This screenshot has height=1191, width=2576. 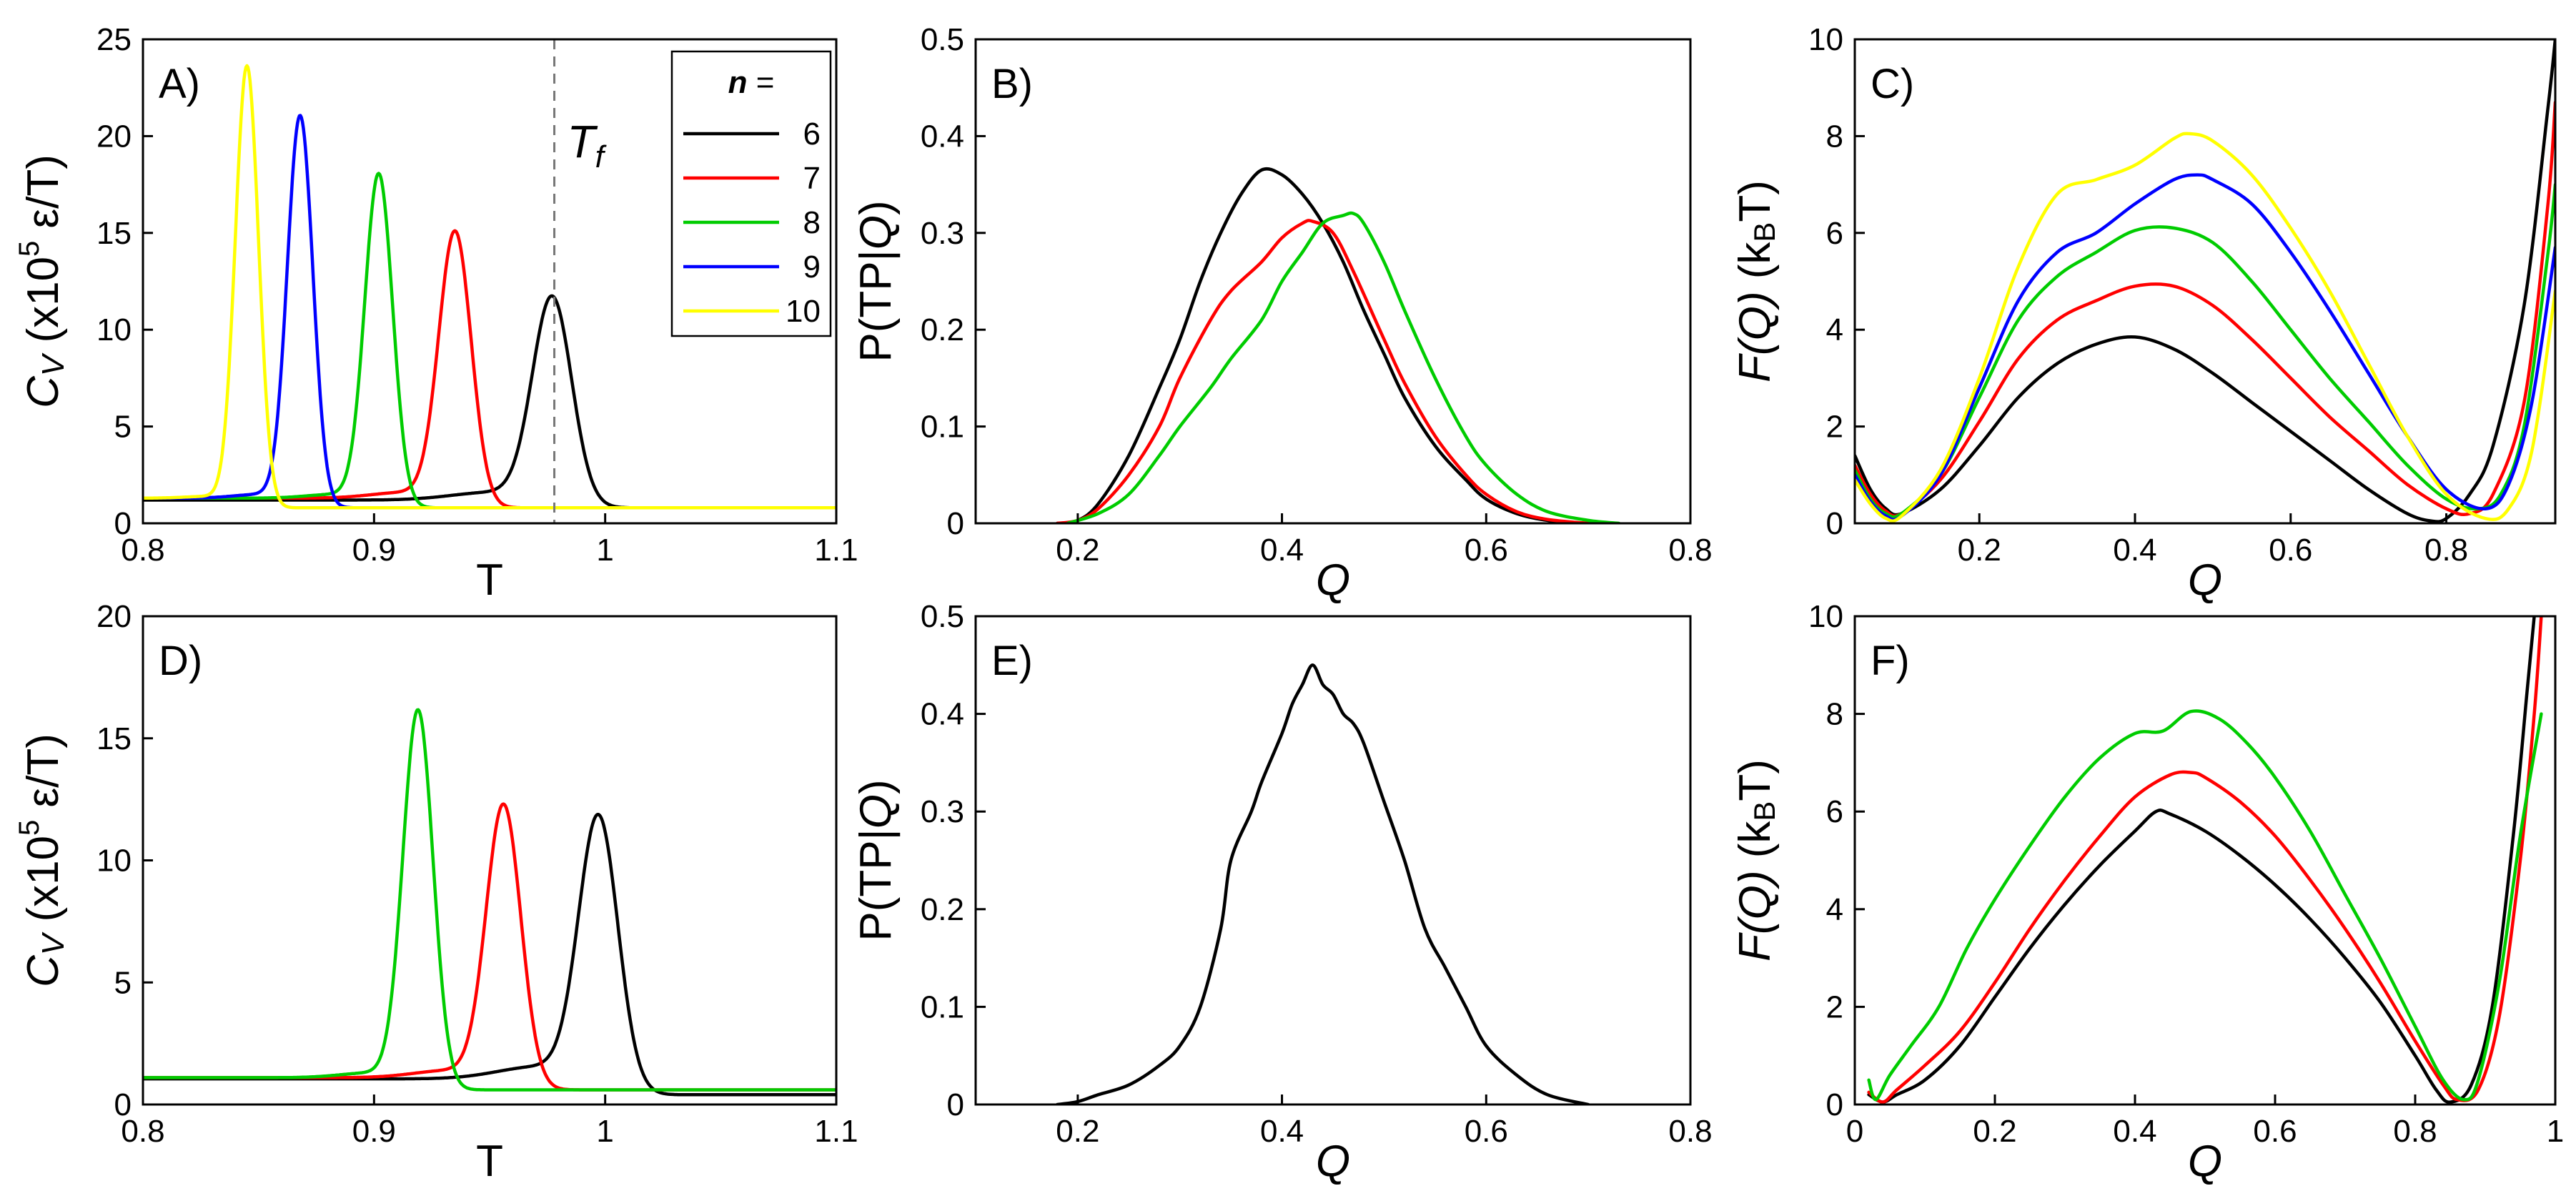 I want to click on x-tick-label: 0, so click(x=1855, y=1131).